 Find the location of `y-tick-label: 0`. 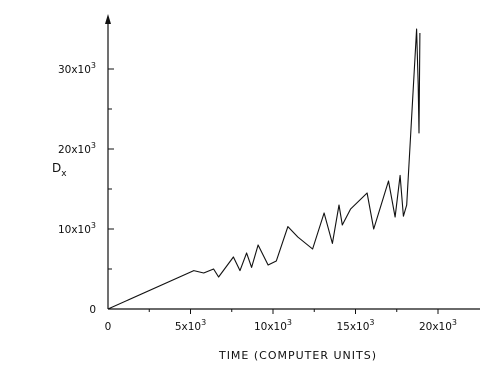

y-tick-label: 0 is located at coordinates (92, 310).